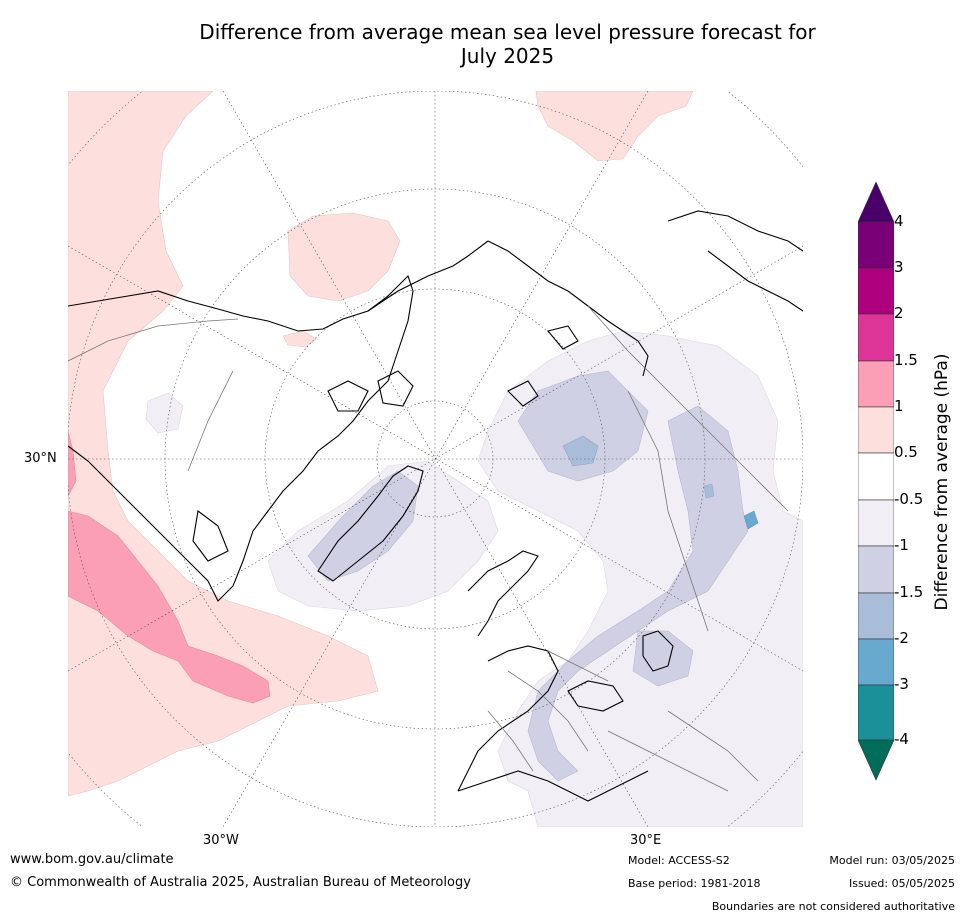 The height and width of the screenshot is (919, 965). Describe the element at coordinates (646, 840) in the screenshot. I see `lon-label-30e: 30°E` at that location.